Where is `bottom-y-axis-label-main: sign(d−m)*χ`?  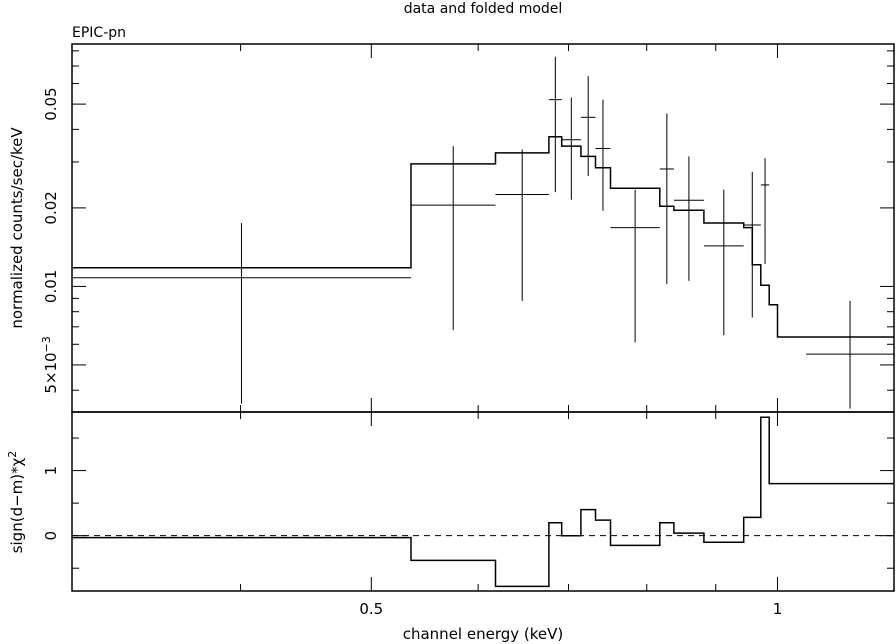 bottom-y-axis-label-main: sign(d−m)*χ is located at coordinates (17, 505).